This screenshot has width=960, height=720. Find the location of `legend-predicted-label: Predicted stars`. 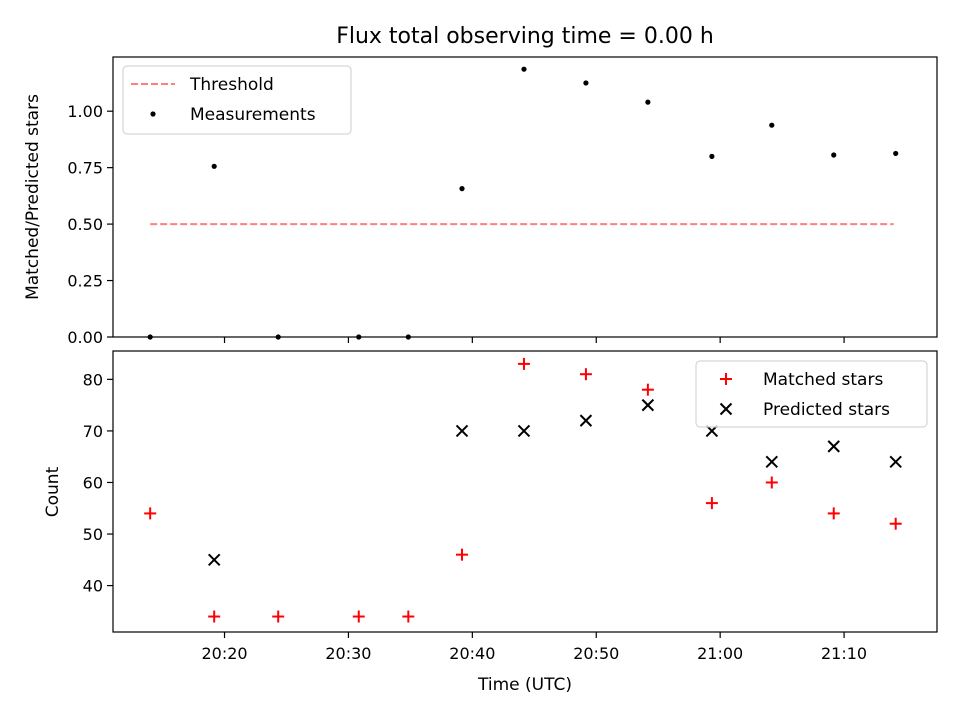

legend-predicted-label: Predicted stars is located at coordinates (826, 410).